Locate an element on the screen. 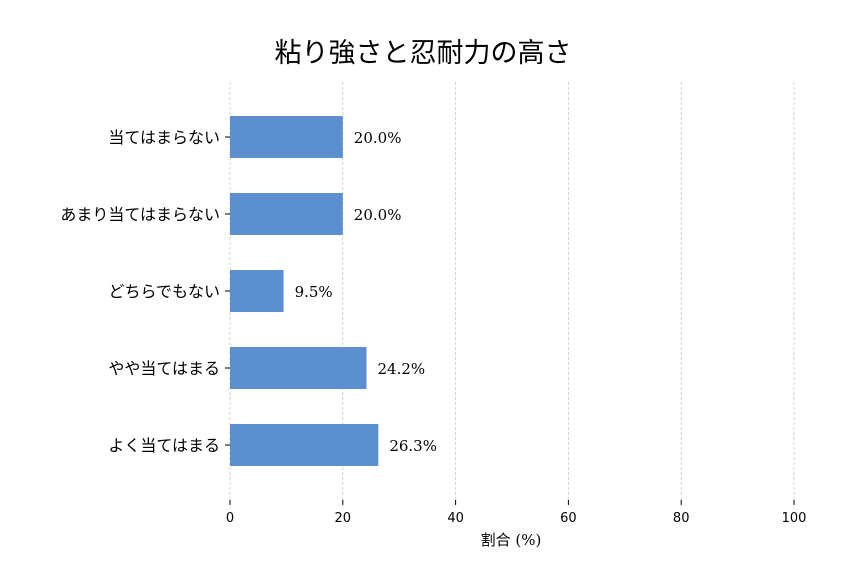 Image resolution: width=846 pixels, height=588 pixels. category-label: やや当てはまる is located at coordinates (164, 368).